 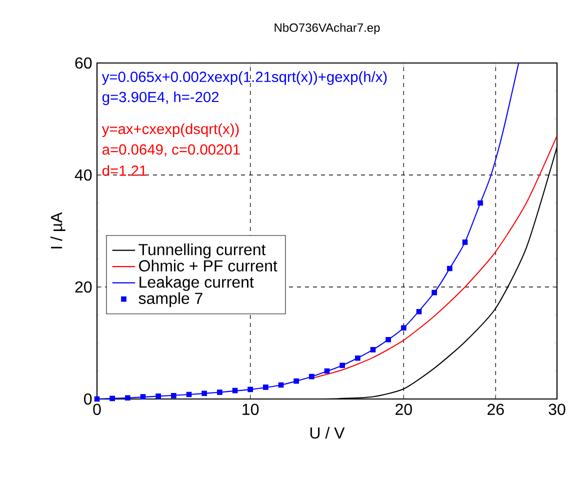 I want to click on annotation: y=ax+cxexp(dsqrt(x)), so click(x=170, y=130).